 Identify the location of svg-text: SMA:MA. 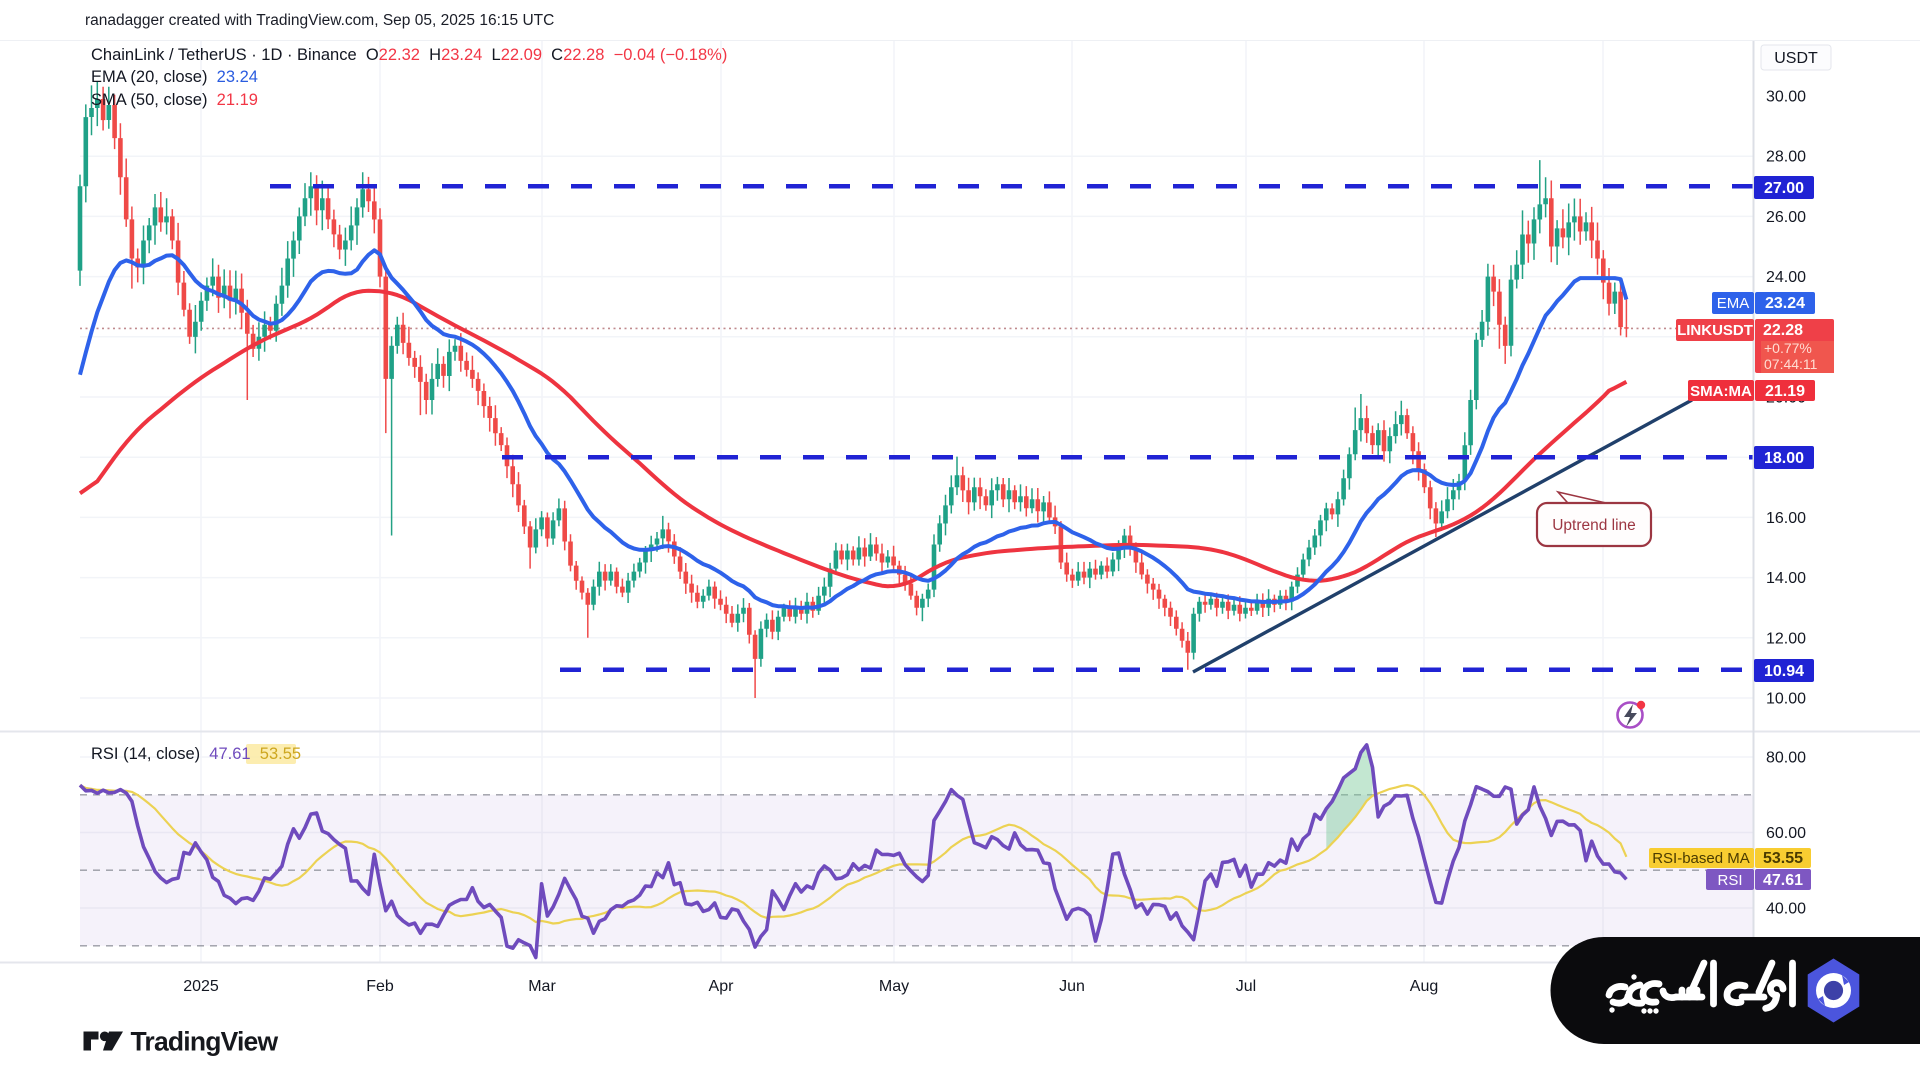
(1721, 391).